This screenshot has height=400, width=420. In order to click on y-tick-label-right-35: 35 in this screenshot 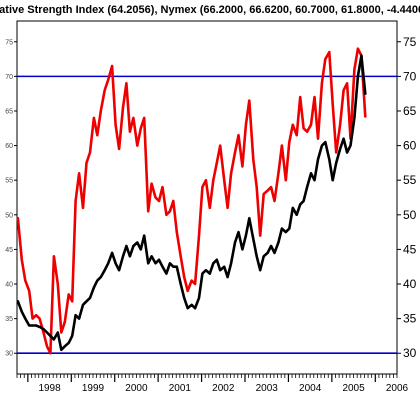, I will do `click(410, 319)`.